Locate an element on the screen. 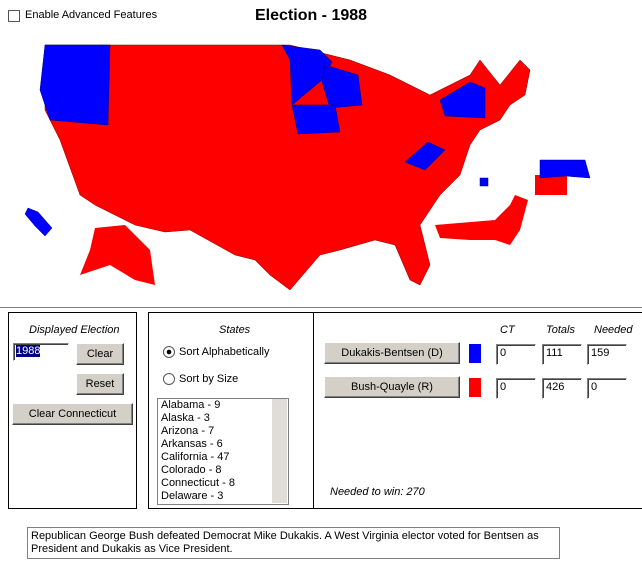  washington-oregon is located at coordinates (75, 85).